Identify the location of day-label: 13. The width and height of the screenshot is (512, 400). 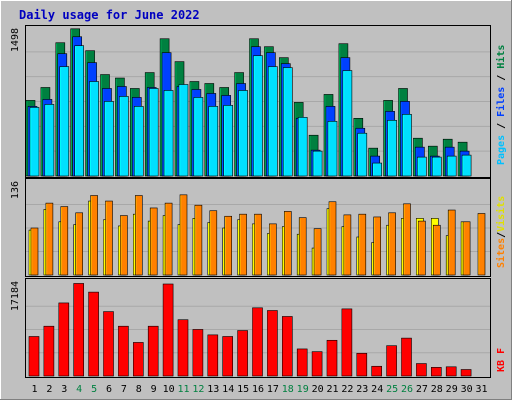
(213, 389).